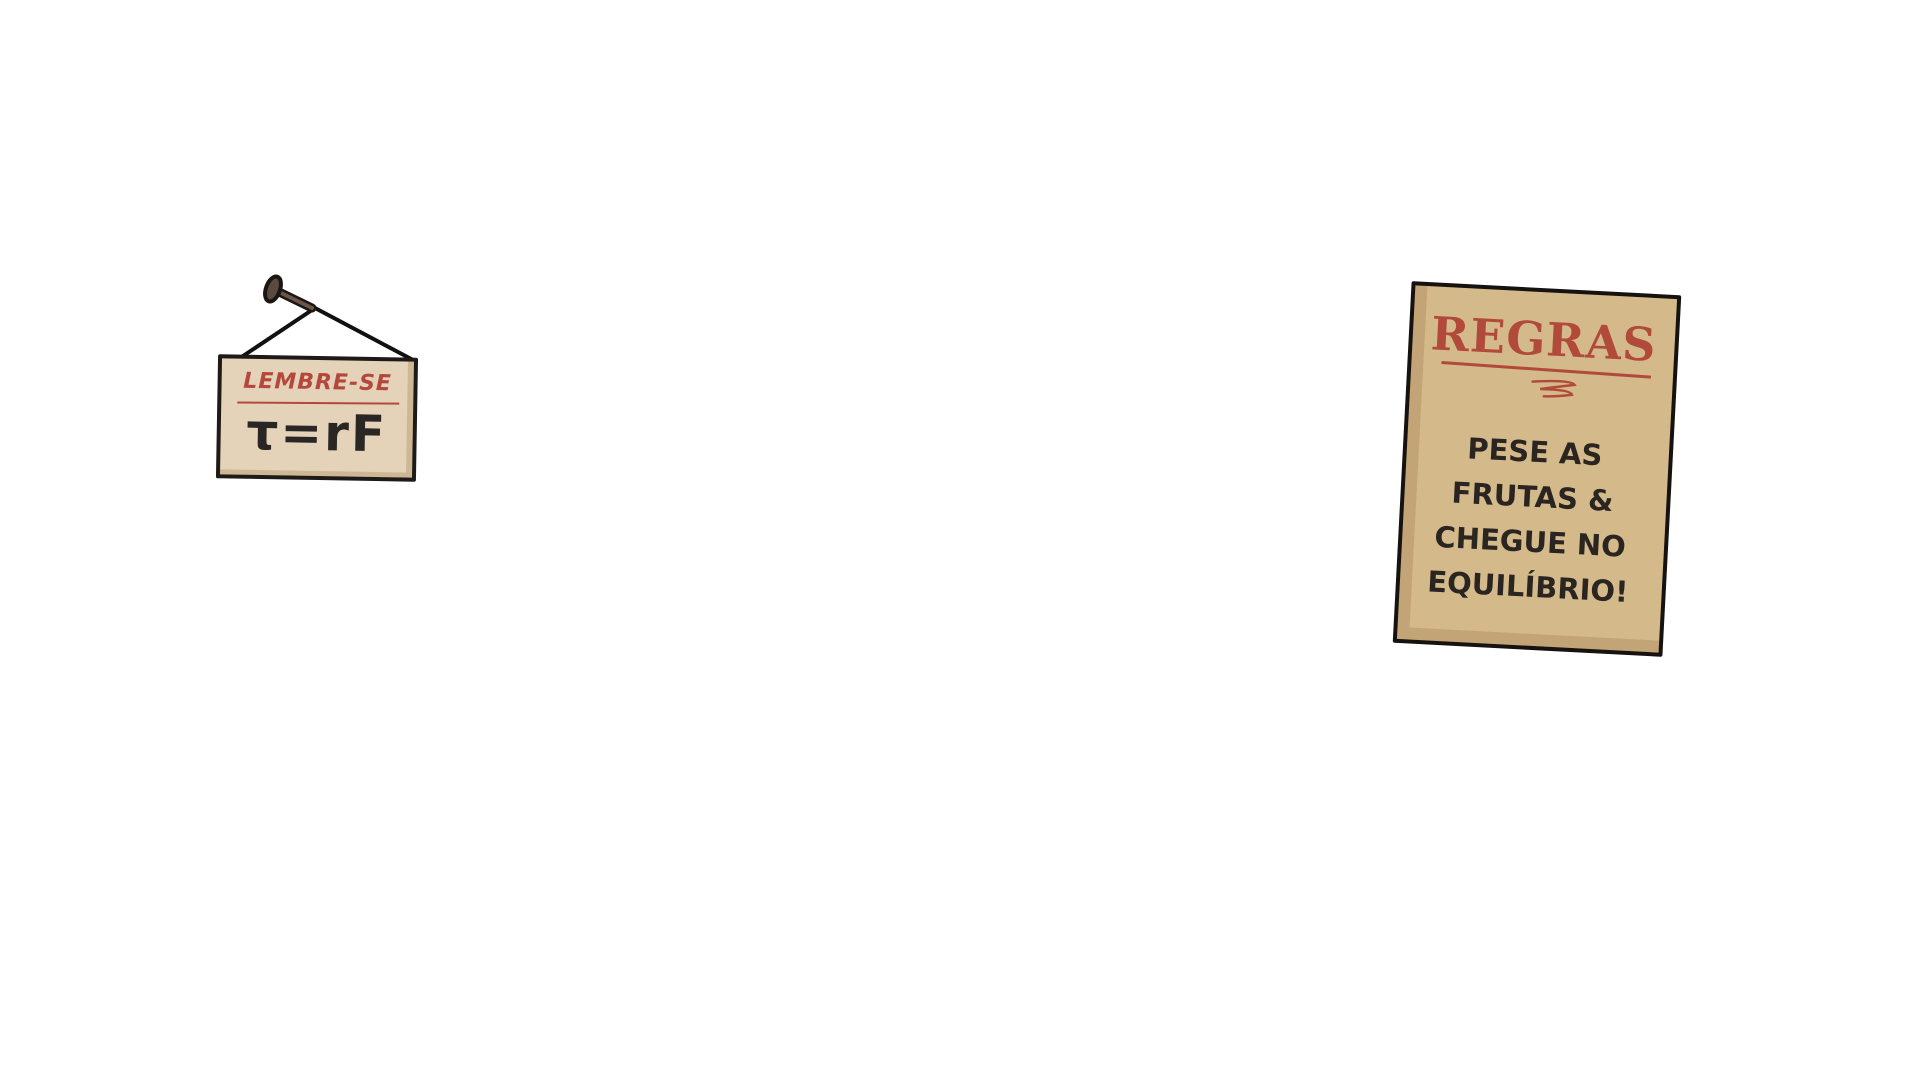 The image size is (1920, 1080). I want to click on squiggle-decoration, so click(1554, 388).